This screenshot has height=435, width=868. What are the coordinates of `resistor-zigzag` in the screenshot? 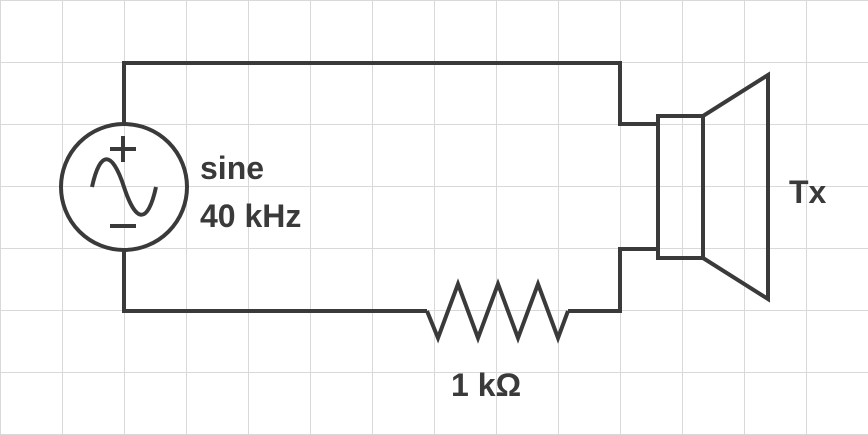 It's located at (497, 311).